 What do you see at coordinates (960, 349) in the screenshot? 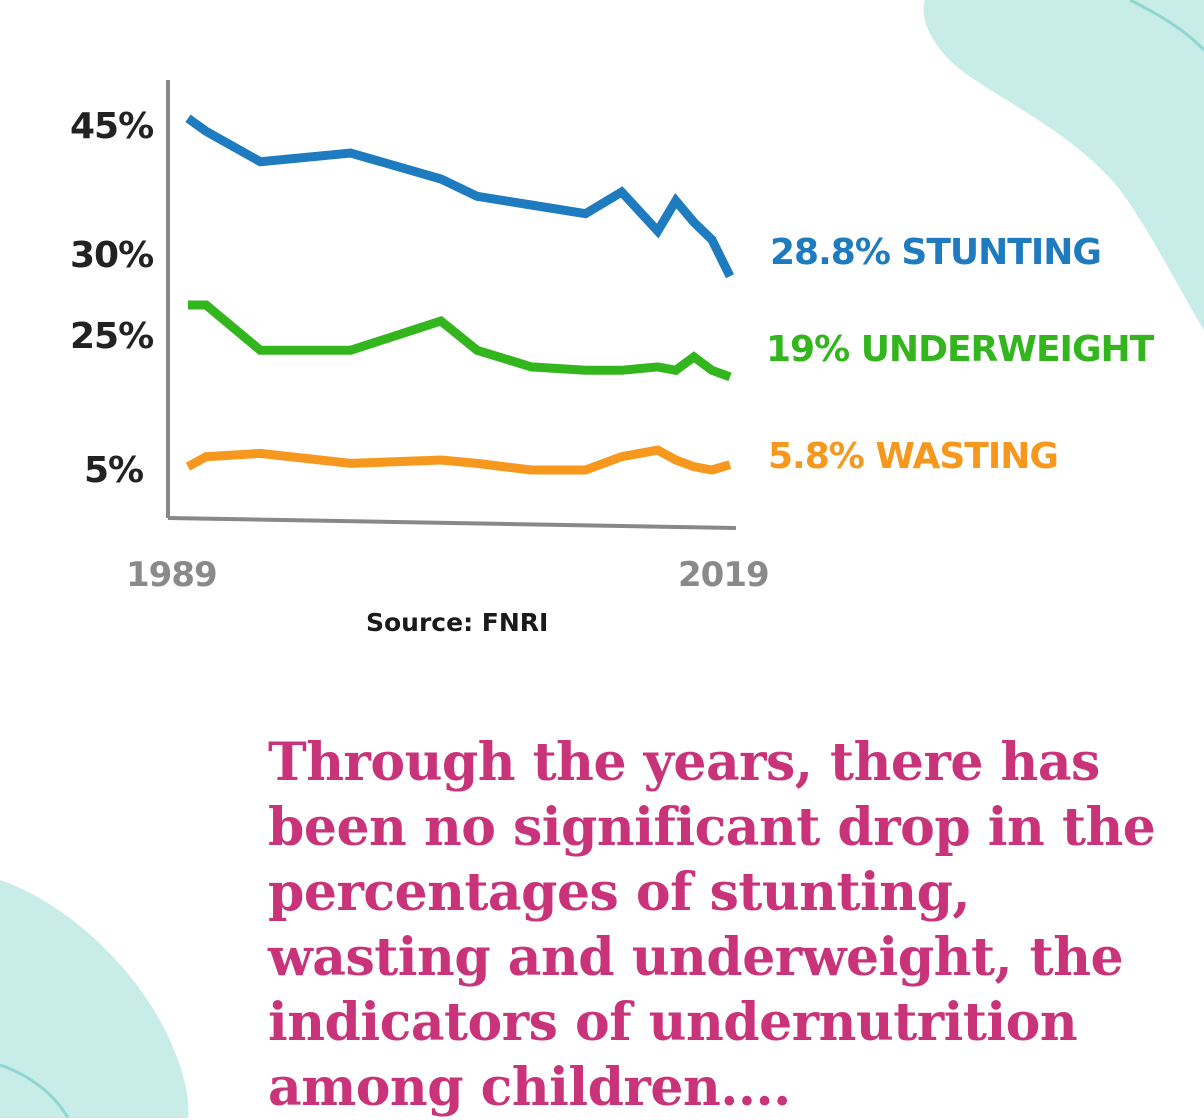
I see `series-label-underweight: 19% UNDERWEIGHT` at bounding box center [960, 349].